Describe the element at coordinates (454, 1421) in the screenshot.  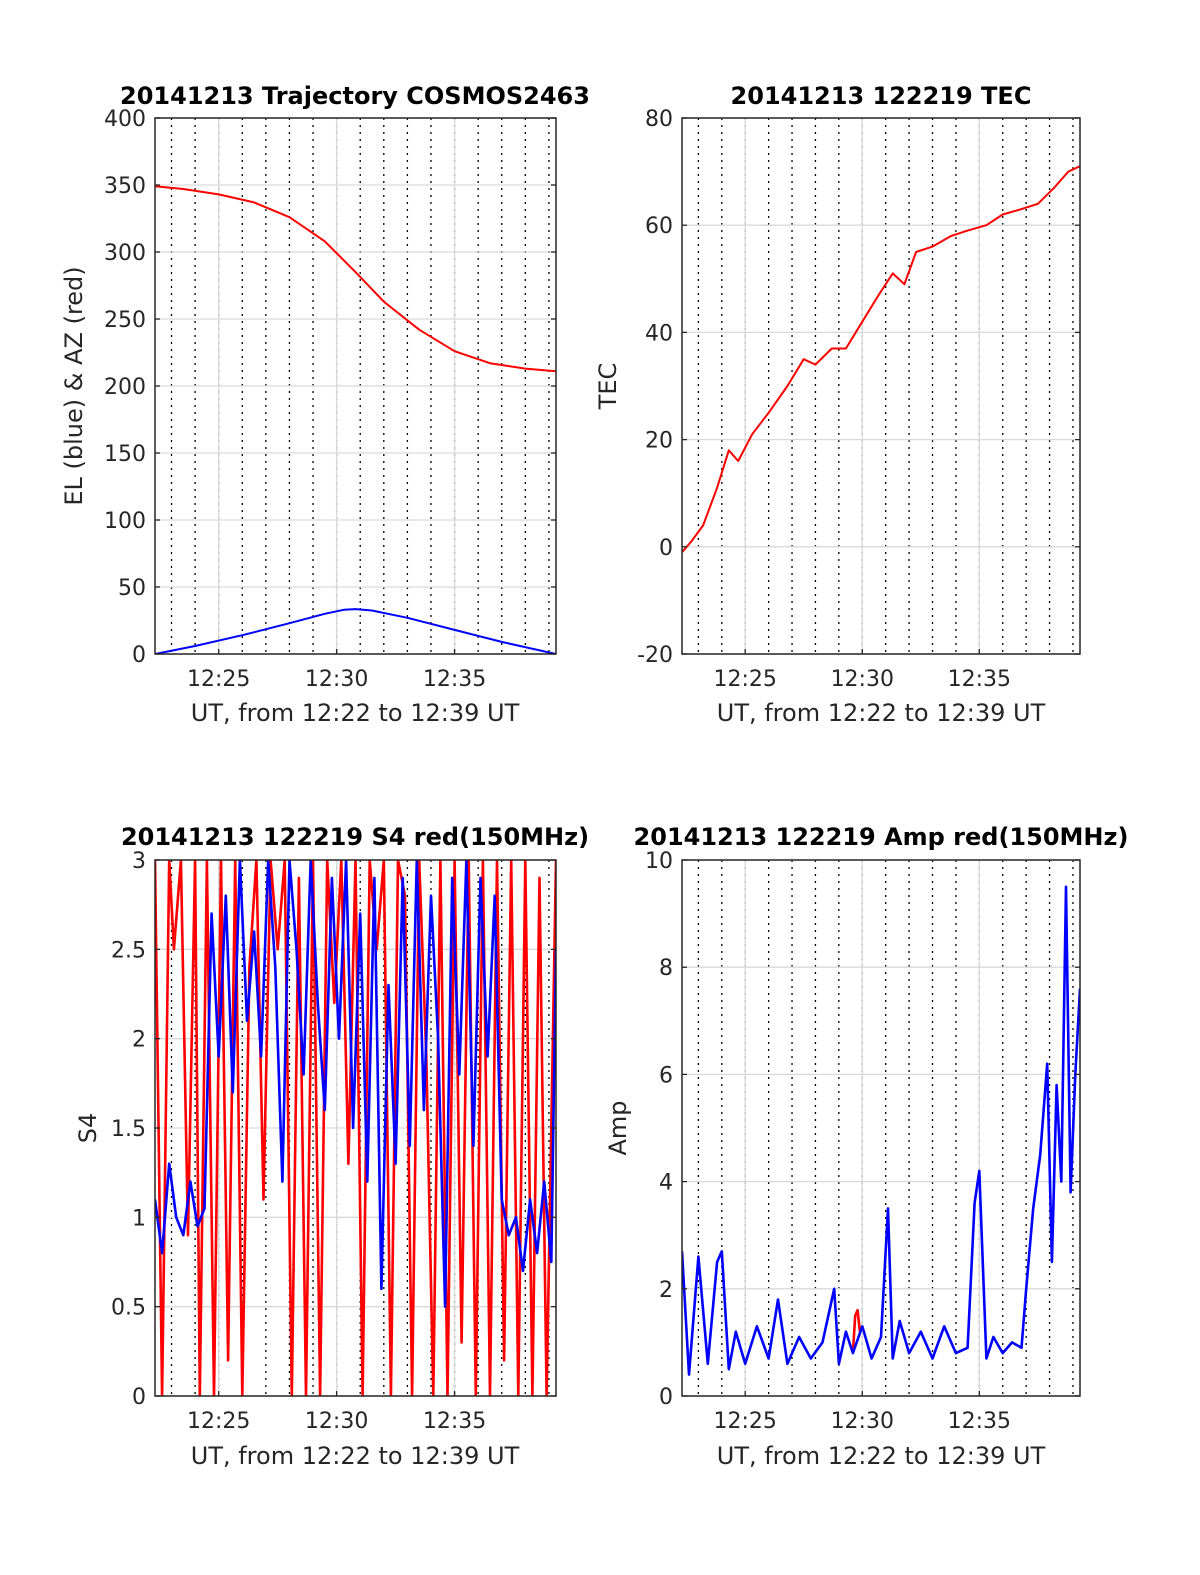
I see `s4-x-tick-label: 12:35` at that location.